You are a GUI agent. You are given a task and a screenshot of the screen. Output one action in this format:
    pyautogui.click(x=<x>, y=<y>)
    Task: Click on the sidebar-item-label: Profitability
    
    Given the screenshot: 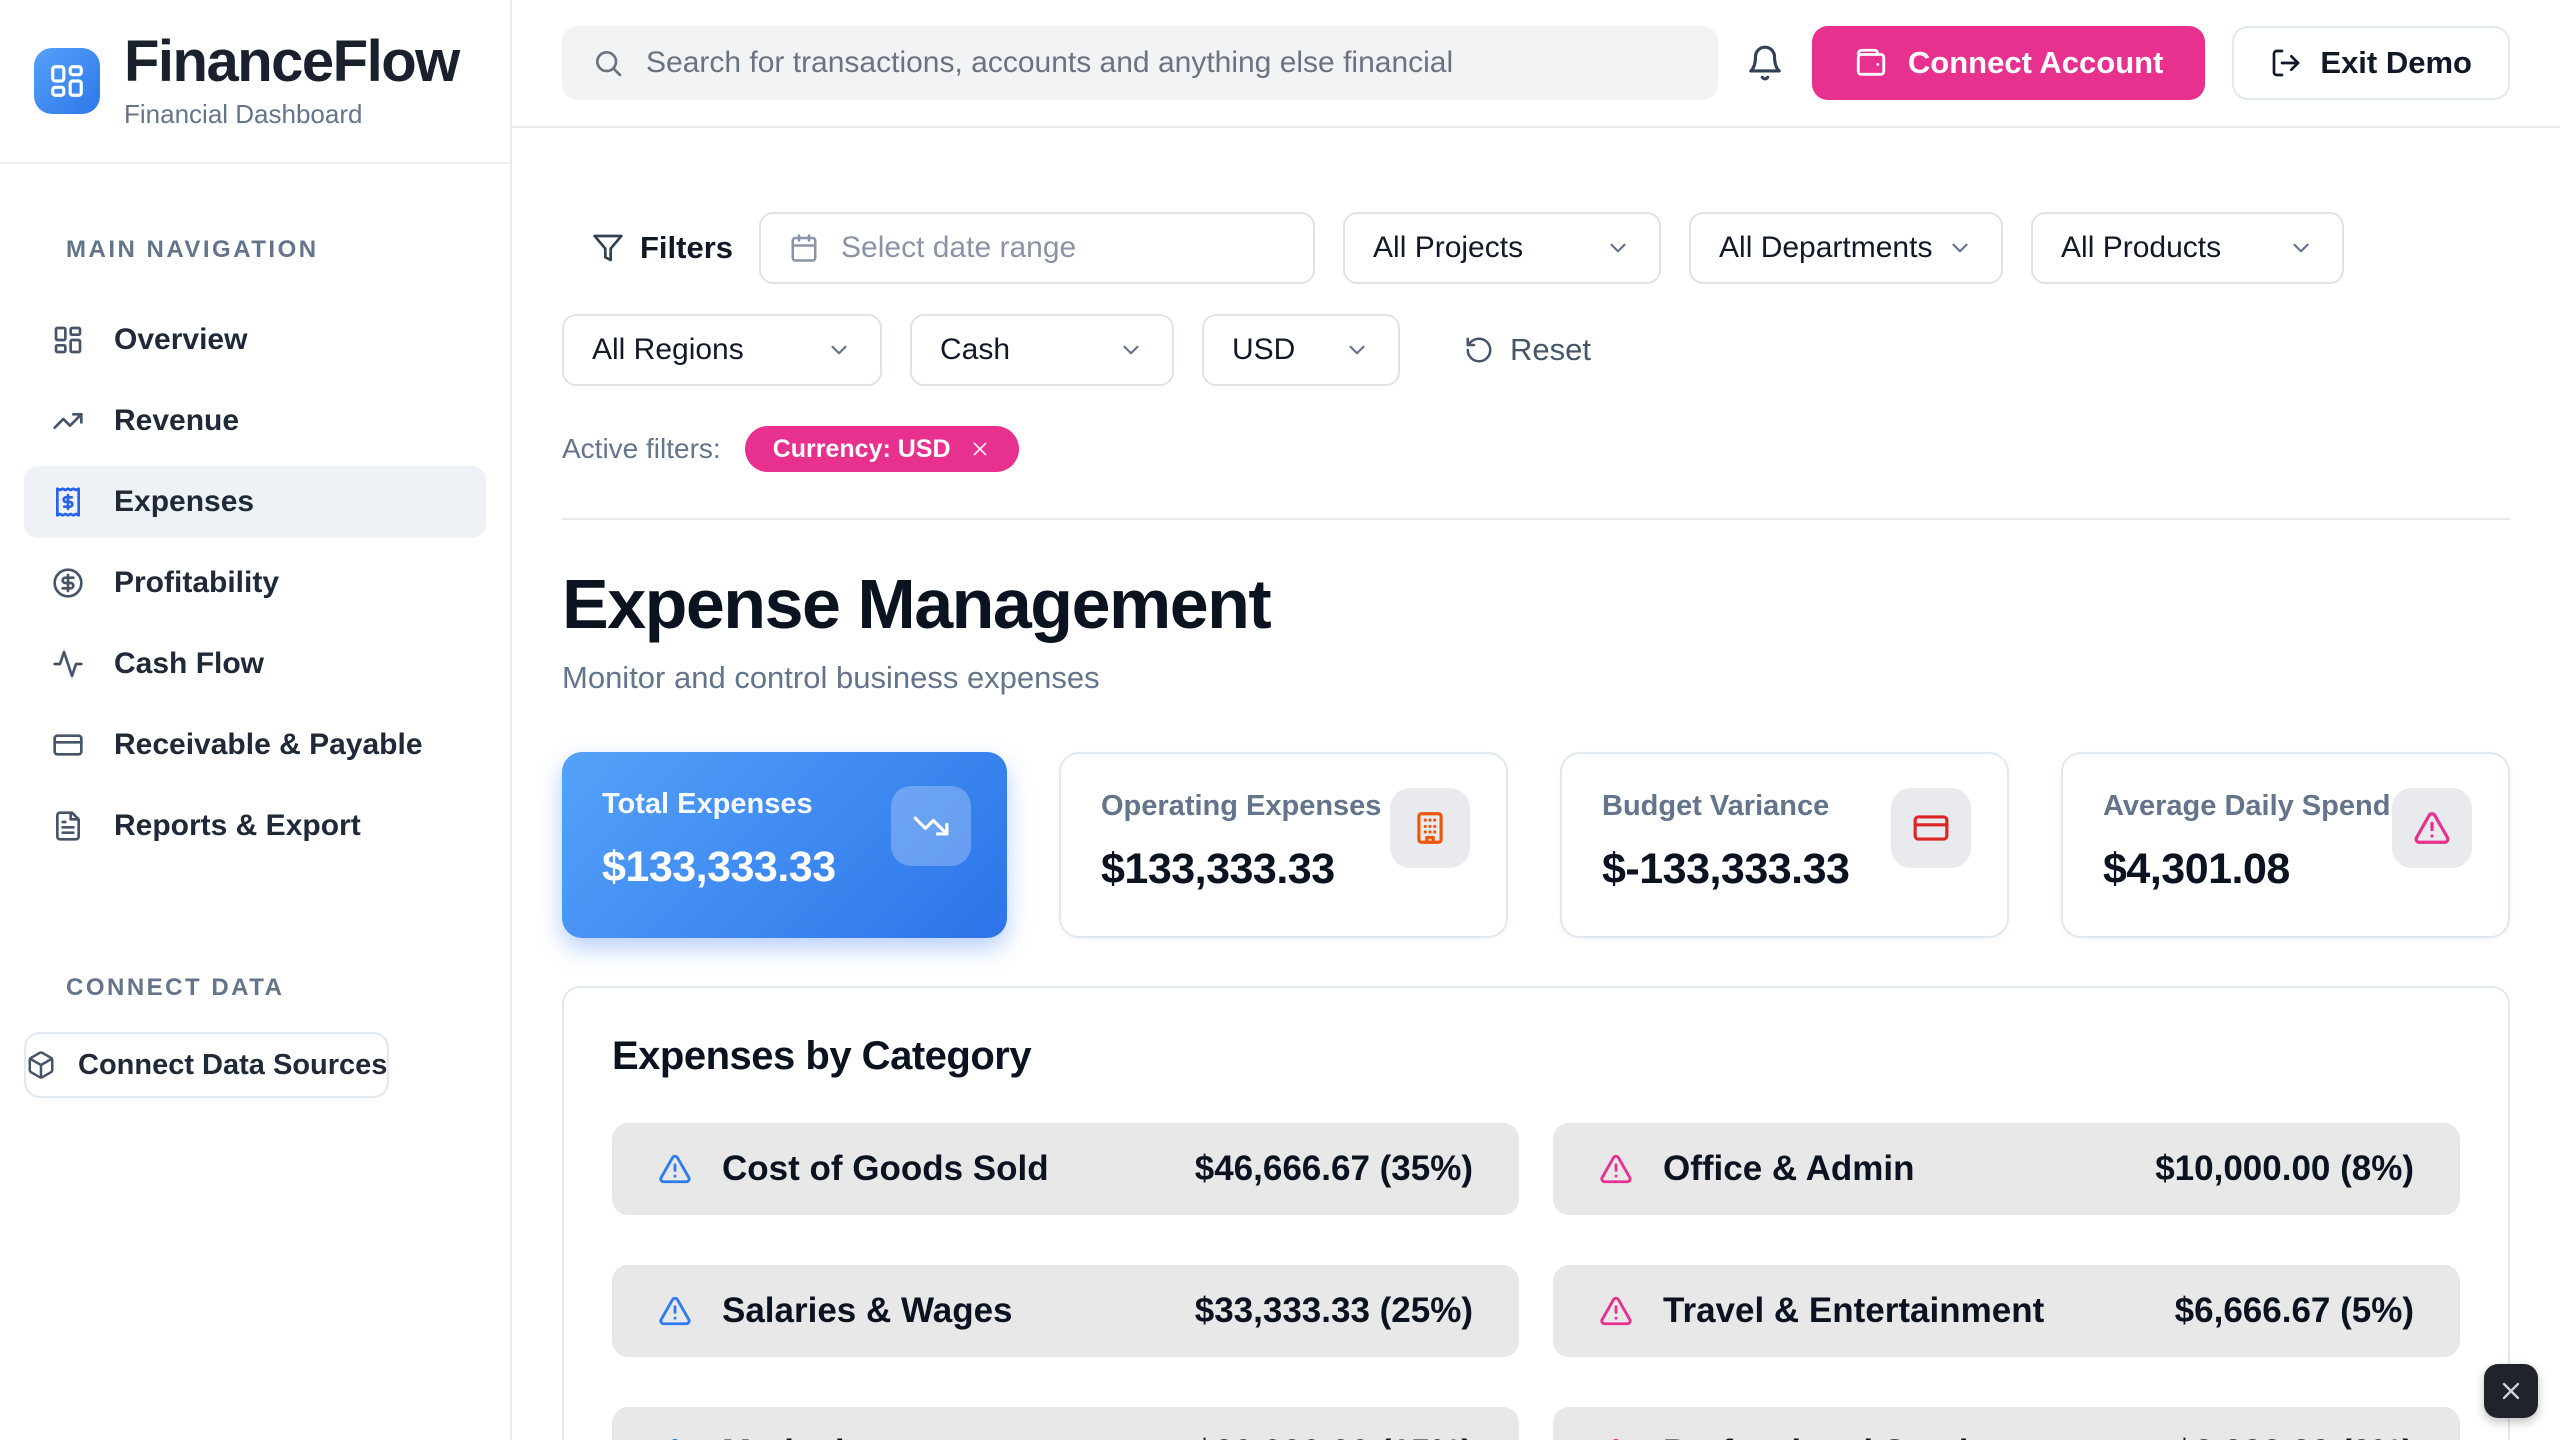 What is the action you would take?
    pyautogui.click(x=197, y=582)
    